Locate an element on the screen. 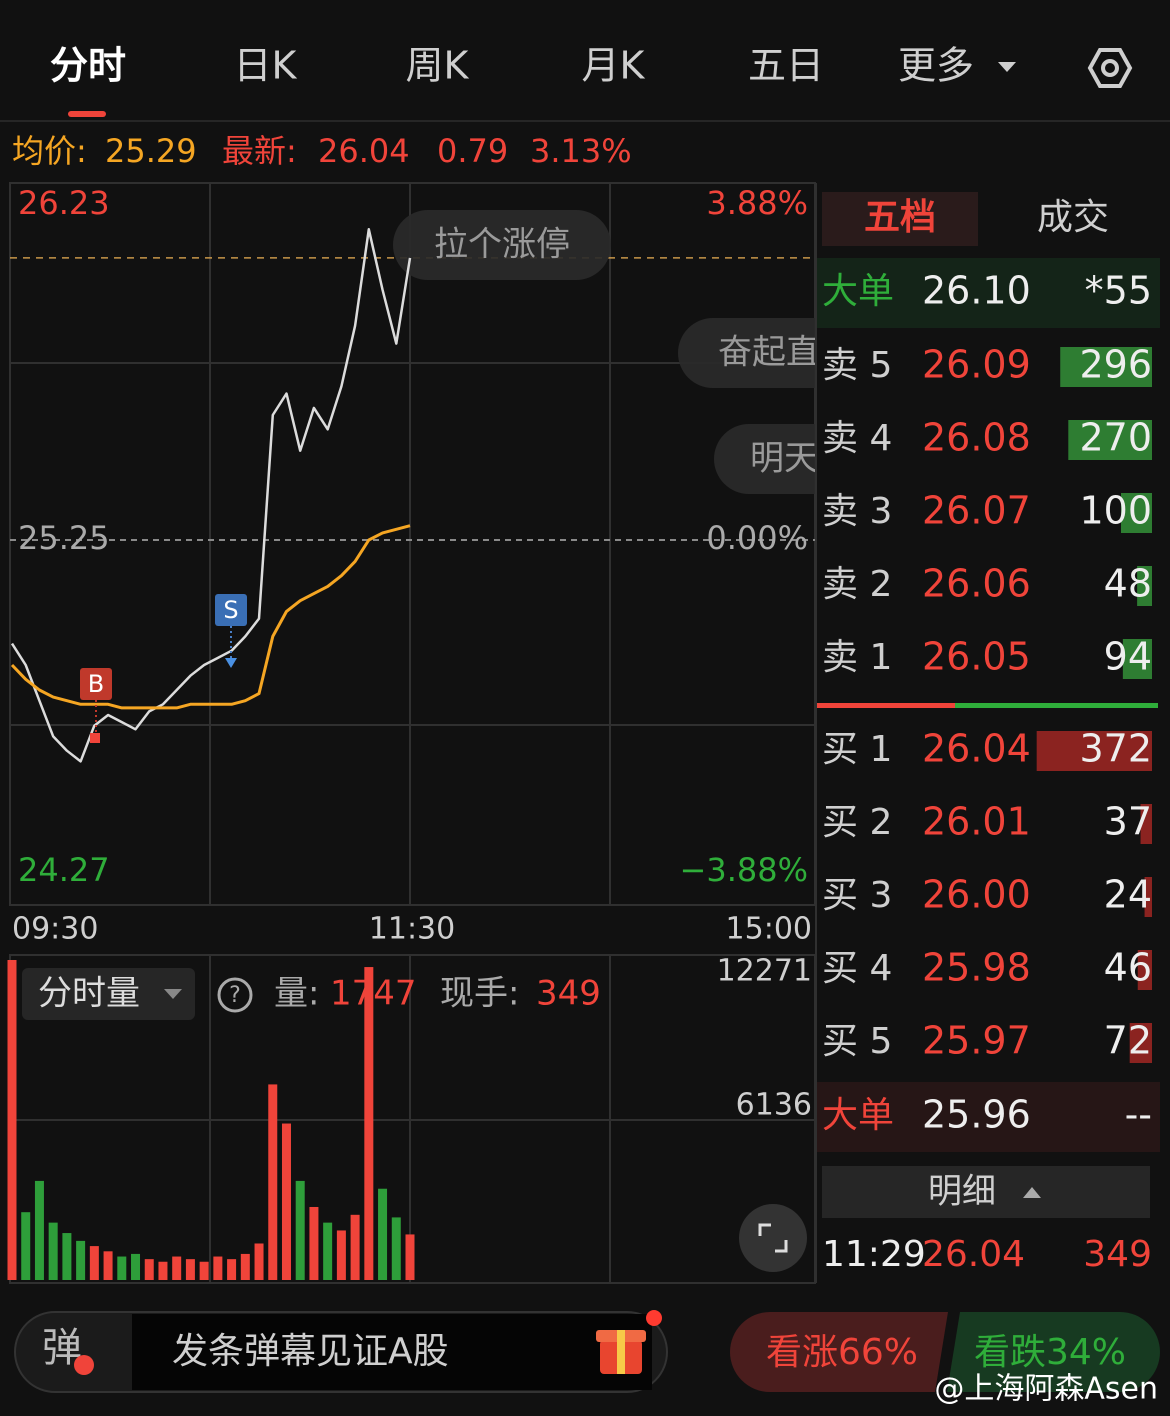 The height and width of the screenshot is (1416, 1170). ask-label: 卖 5 is located at coordinates (857, 365).